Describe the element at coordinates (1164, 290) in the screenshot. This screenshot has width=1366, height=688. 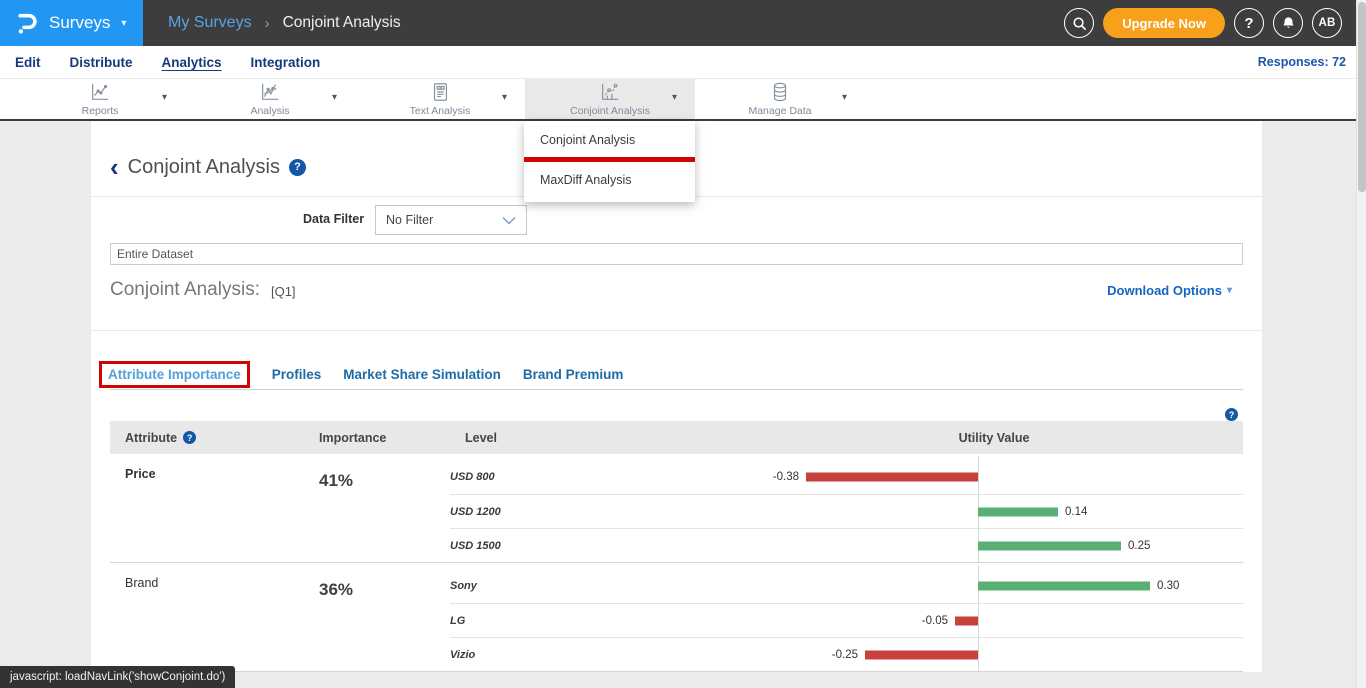
I see `download-options-label: Download Options` at that location.